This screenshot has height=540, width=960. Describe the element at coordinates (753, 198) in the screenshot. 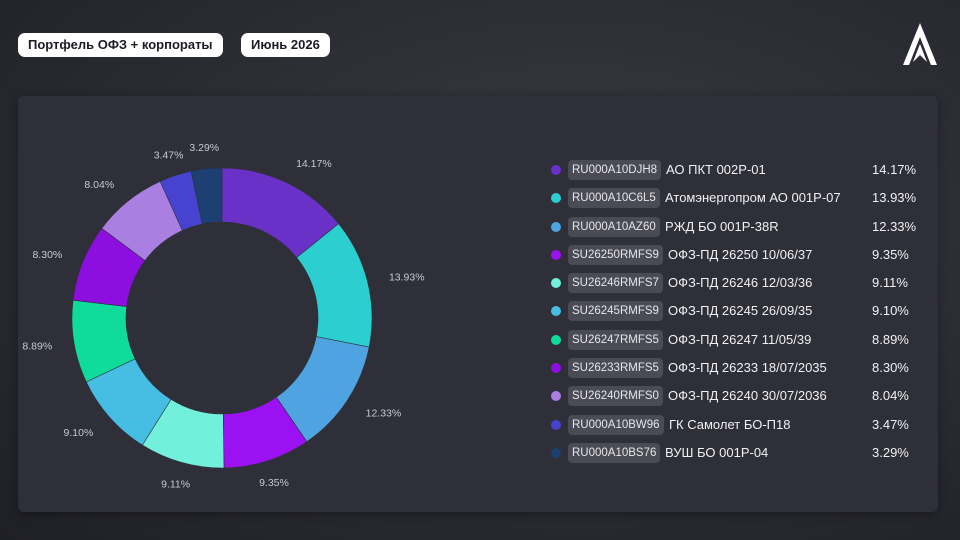

I see `legend-bond-name: Атомэнергопром АО 001Р-07` at that location.